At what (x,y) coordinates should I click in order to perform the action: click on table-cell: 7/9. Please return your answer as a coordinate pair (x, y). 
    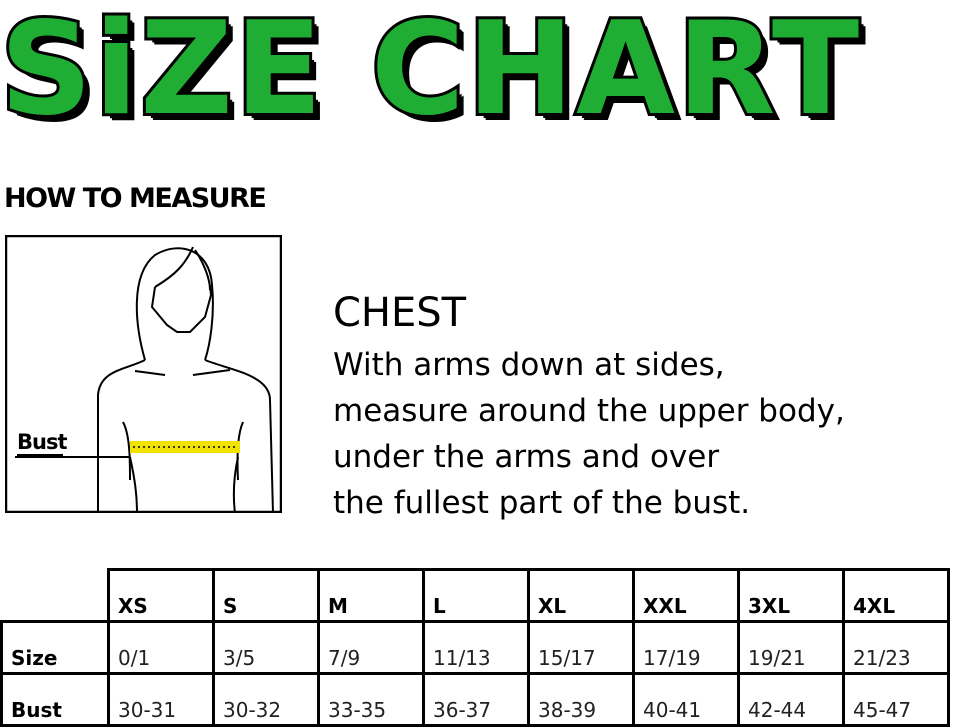
    Looking at the image, I should click on (371, 647).